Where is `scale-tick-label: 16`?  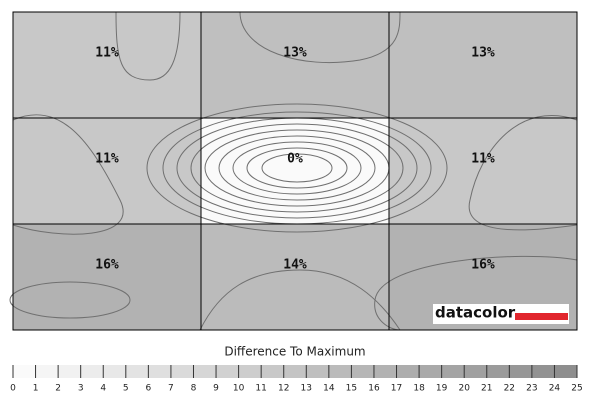 scale-tick-label: 16 is located at coordinates (374, 389).